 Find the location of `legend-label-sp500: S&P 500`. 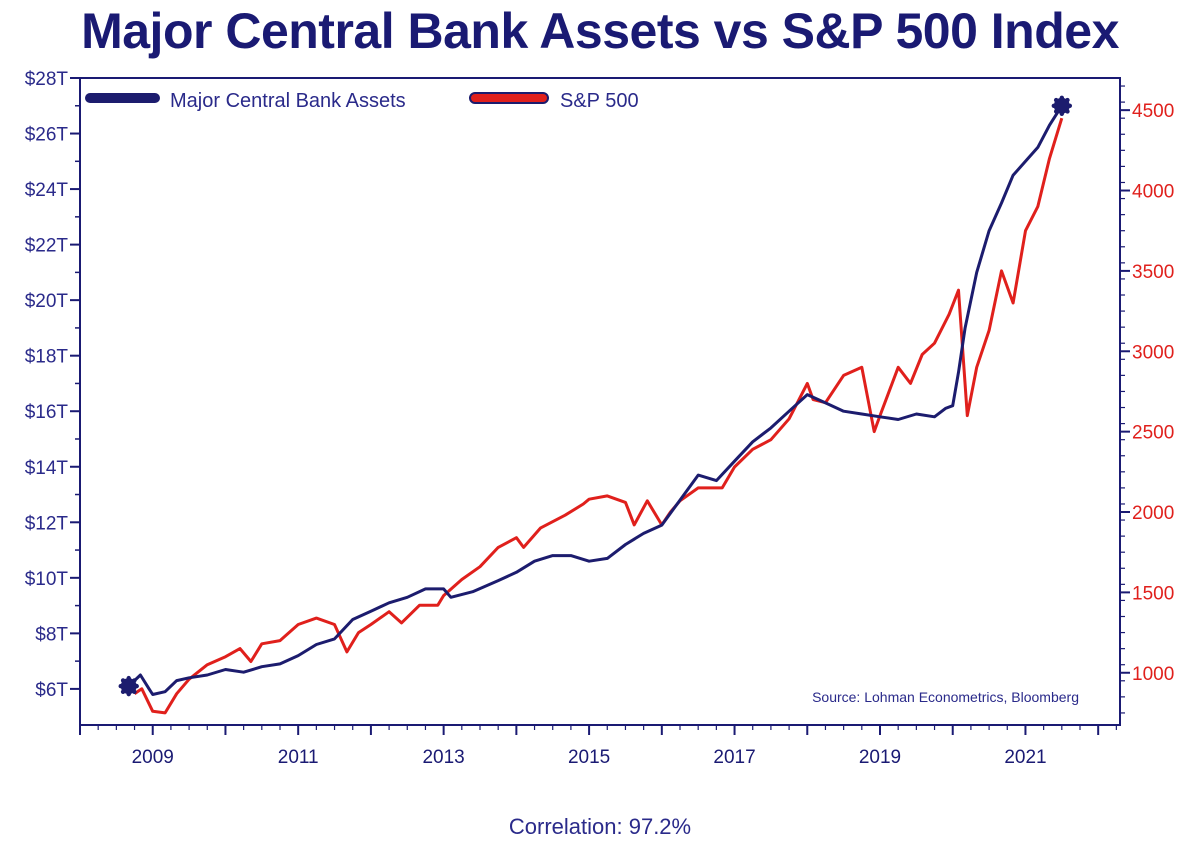

legend-label-sp500: S&P 500 is located at coordinates (599, 101).